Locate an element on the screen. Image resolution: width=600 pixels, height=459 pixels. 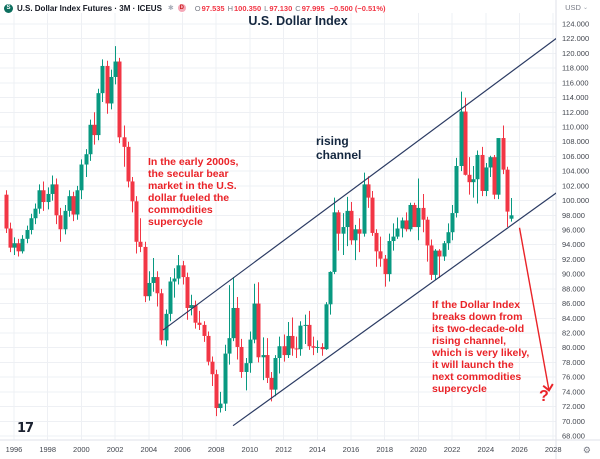
svg-text: 2002 is located at coordinates (115, 449).